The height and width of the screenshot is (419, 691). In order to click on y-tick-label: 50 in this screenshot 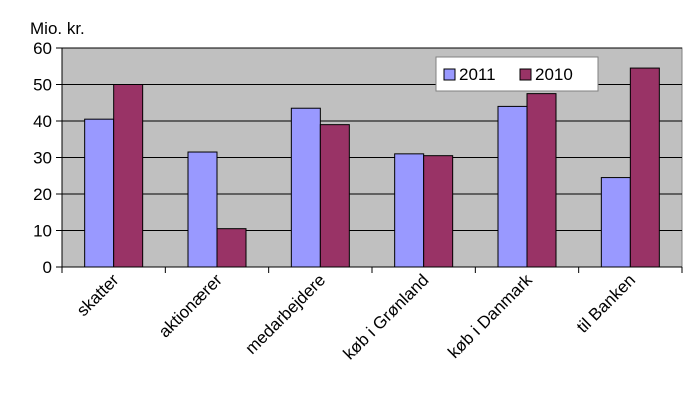, I will do `click(42, 85)`.